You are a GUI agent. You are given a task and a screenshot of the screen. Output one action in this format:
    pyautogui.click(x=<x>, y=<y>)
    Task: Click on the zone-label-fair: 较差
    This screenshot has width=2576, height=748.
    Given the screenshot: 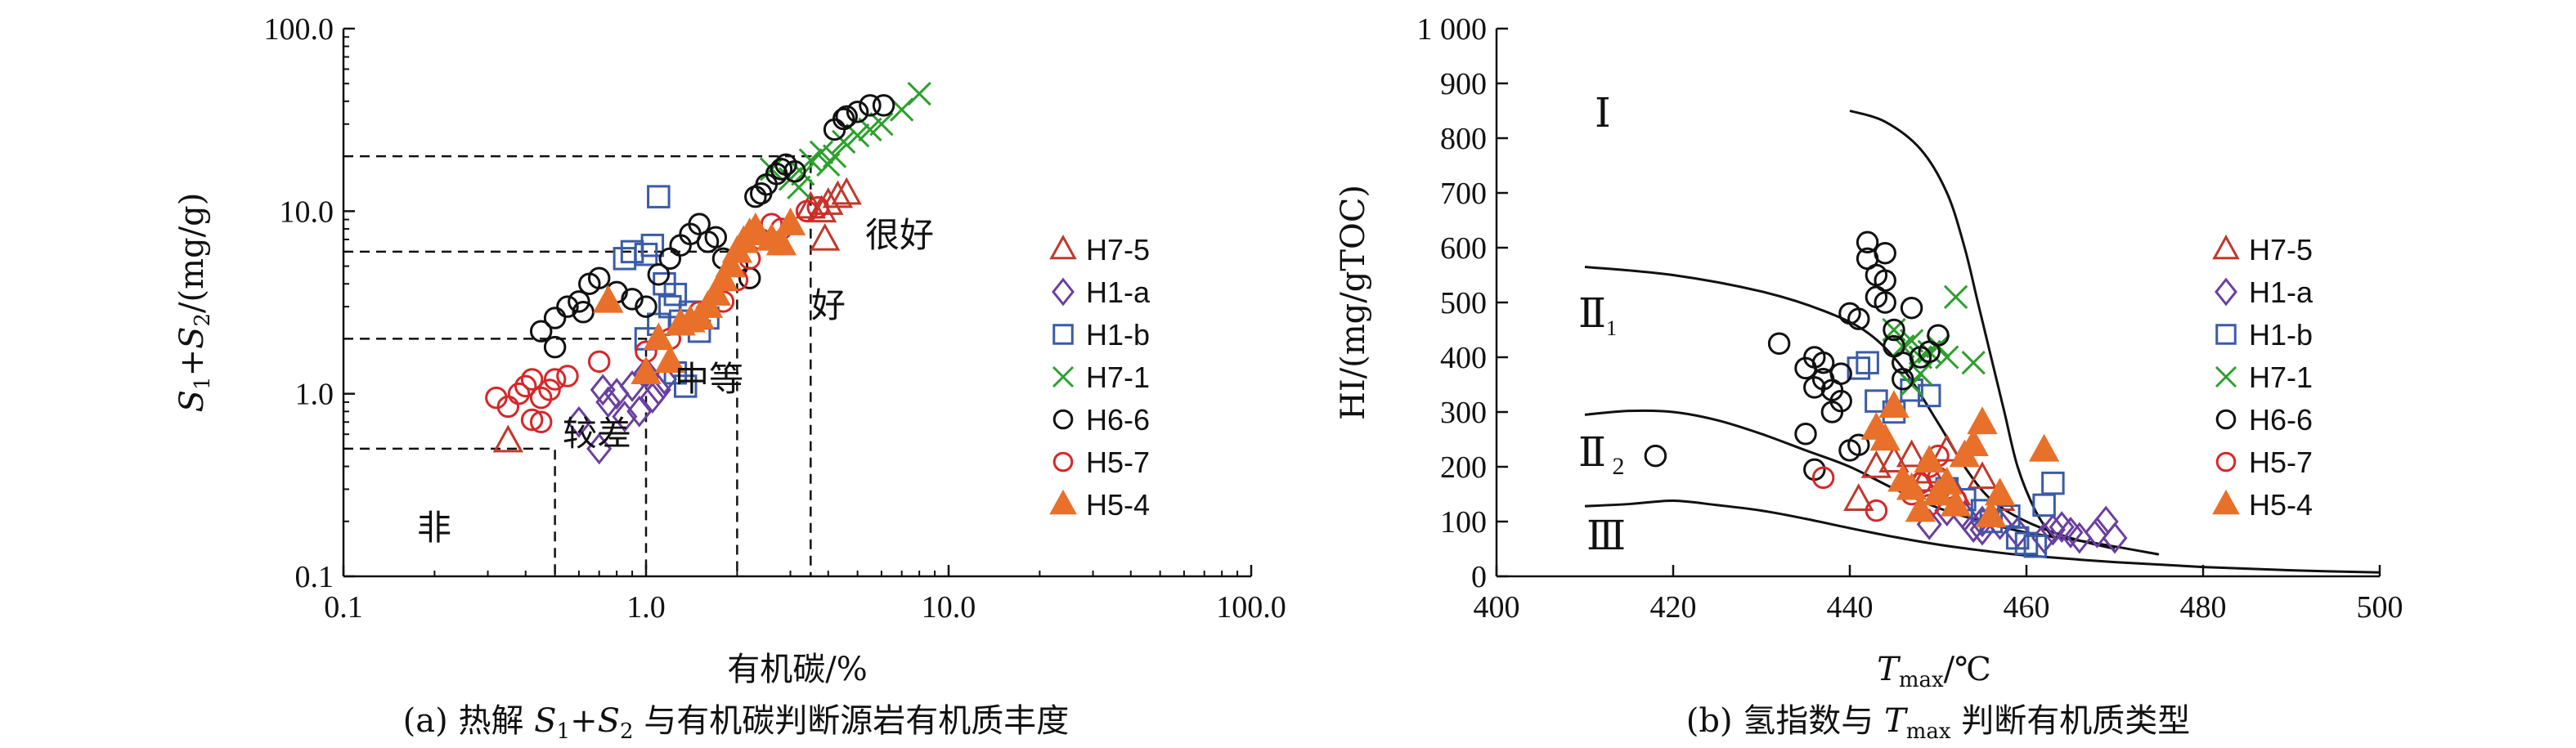 What is the action you would take?
    pyautogui.click(x=597, y=434)
    